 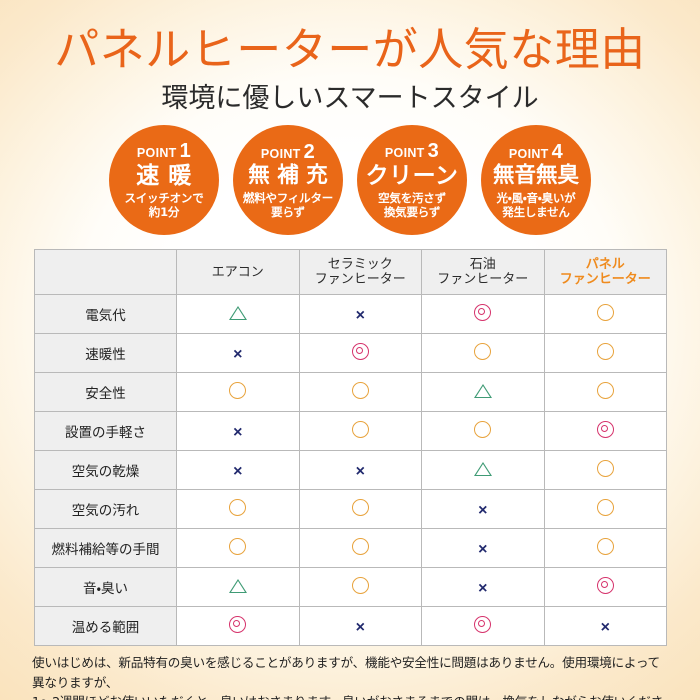 I want to click on table-corner-cell, so click(x=105, y=272).